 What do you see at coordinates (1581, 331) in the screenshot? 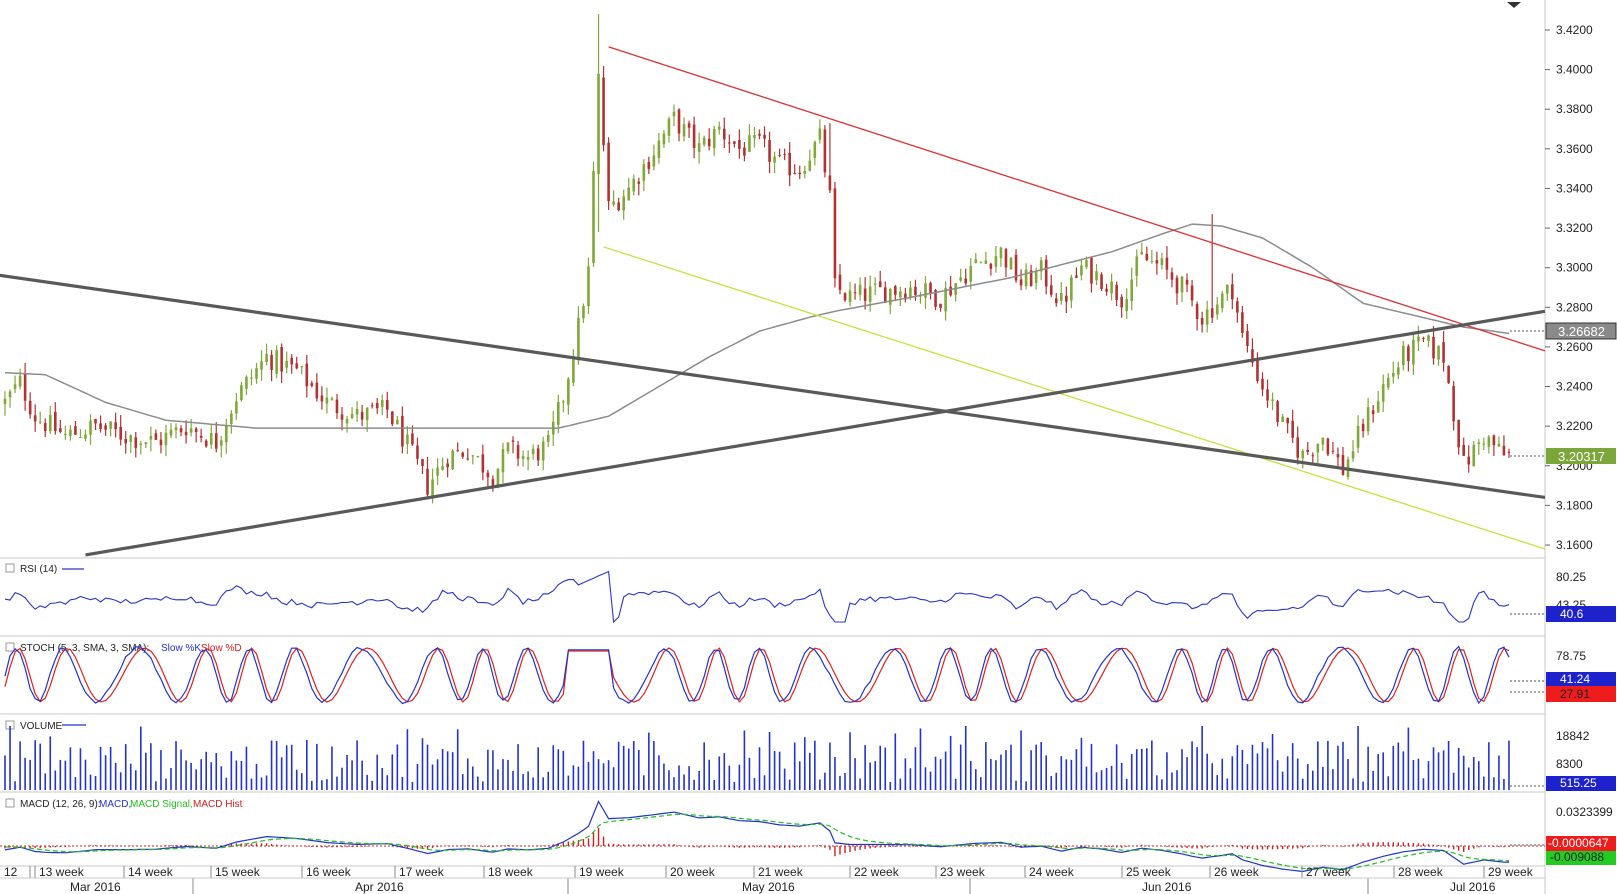
I see `sma-last-value: 3.26682` at bounding box center [1581, 331].